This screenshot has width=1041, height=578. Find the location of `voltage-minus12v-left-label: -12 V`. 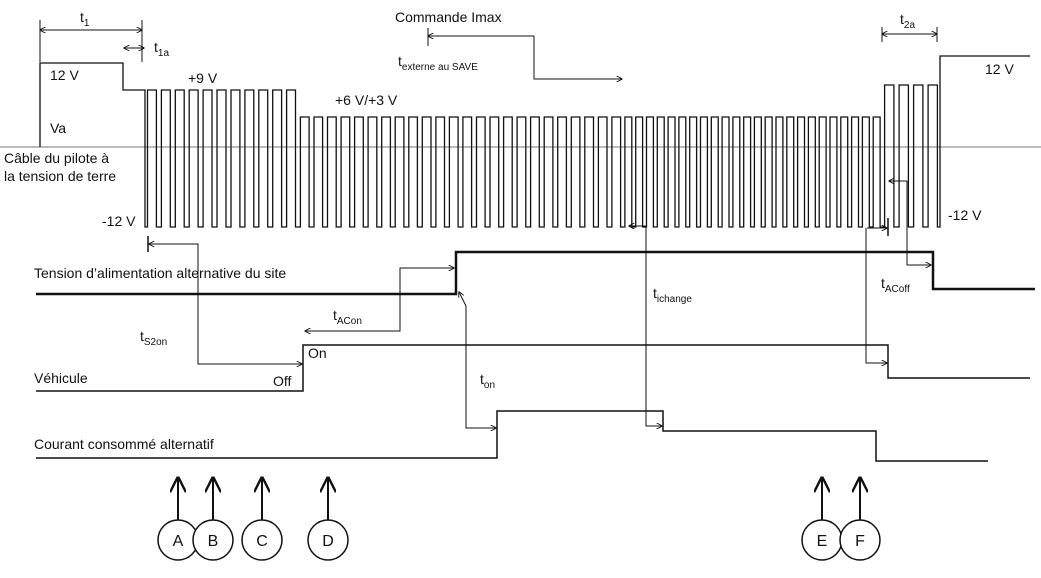

voltage-minus12v-left-label: -12 V is located at coordinates (119, 221).